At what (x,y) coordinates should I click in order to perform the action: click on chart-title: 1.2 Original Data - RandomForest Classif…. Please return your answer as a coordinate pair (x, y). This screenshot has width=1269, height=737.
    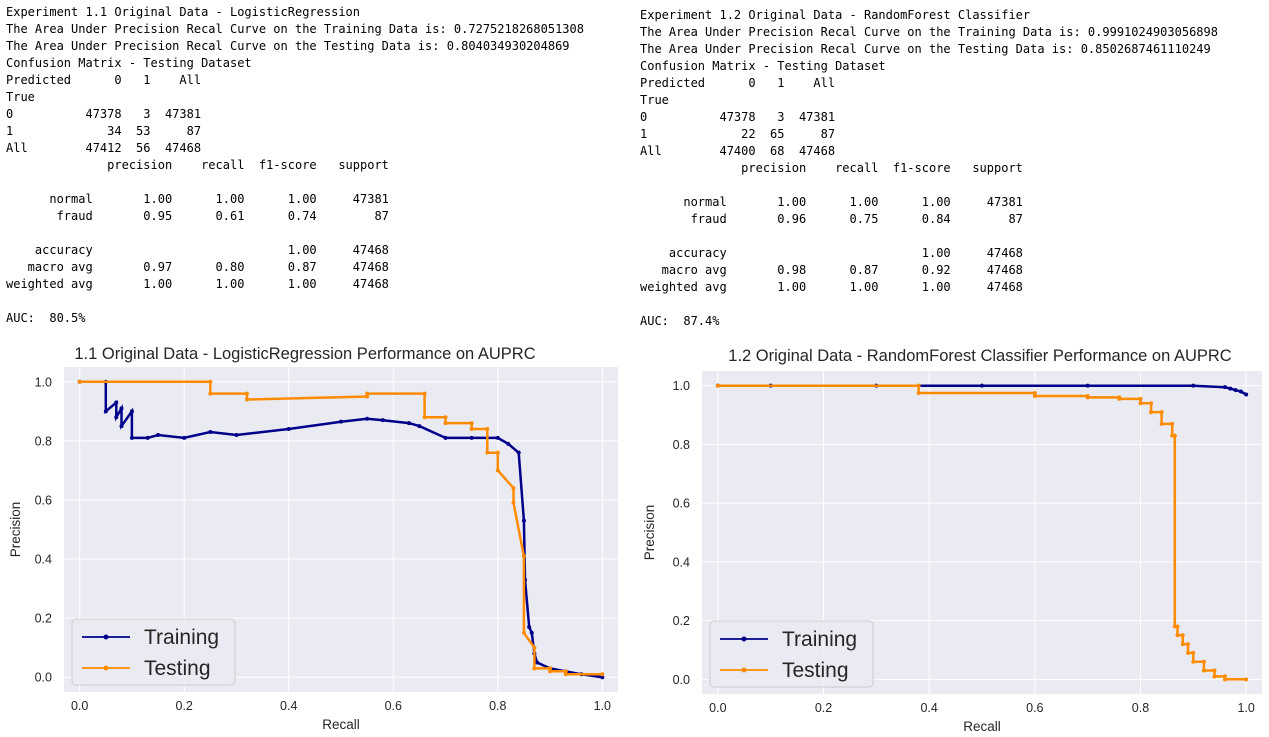
    Looking at the image, I should click on (980, 356).